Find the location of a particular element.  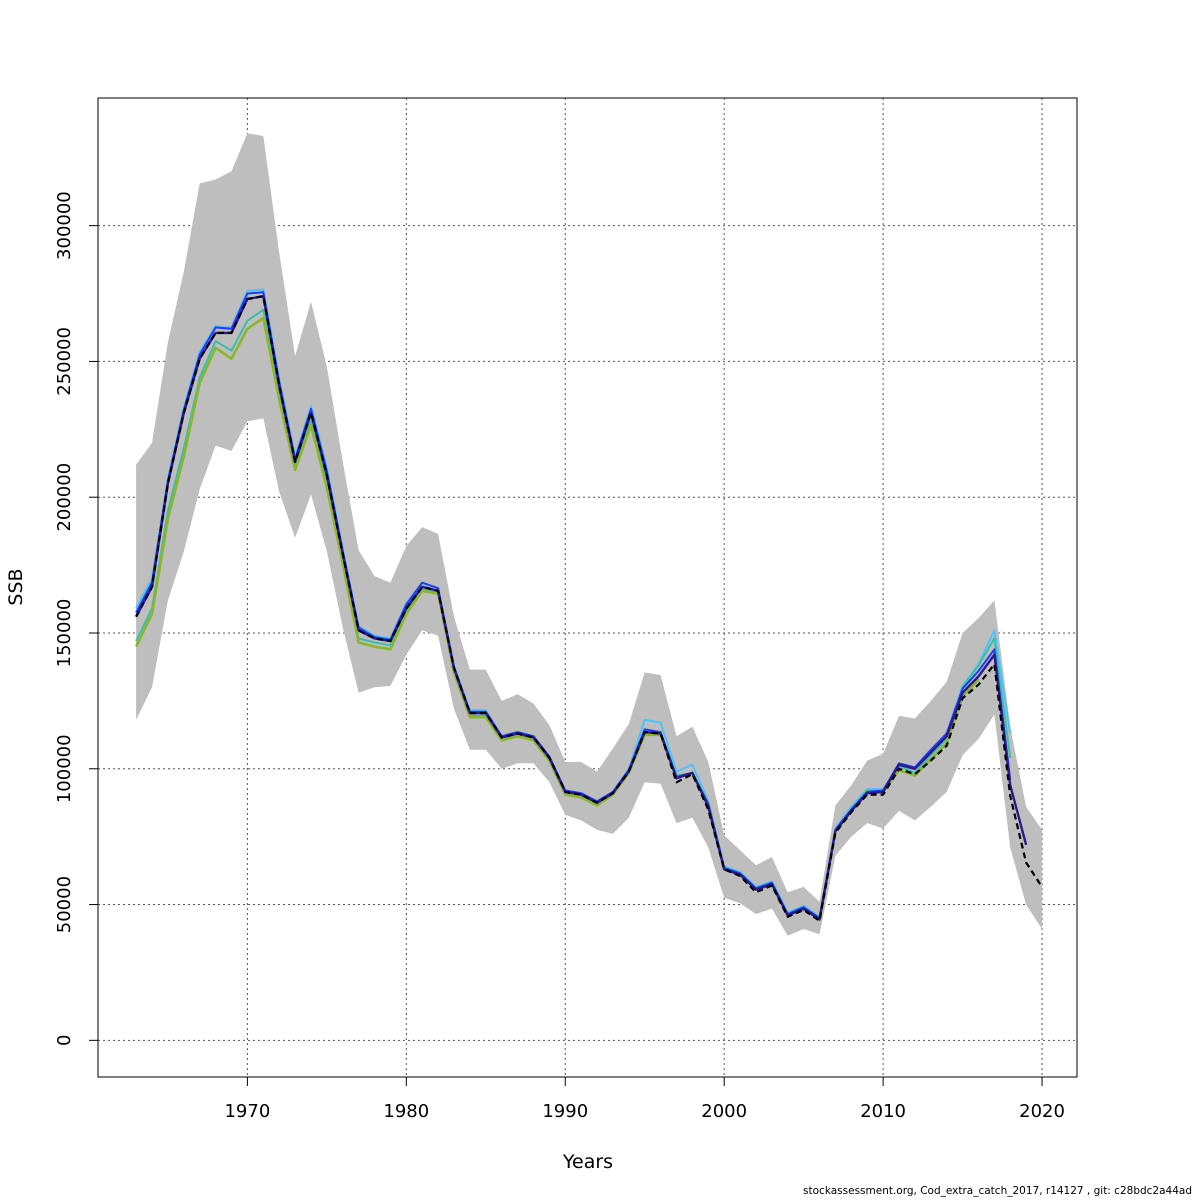

x-tick-label-0: 1970 is located at coordinates (247, 1111).